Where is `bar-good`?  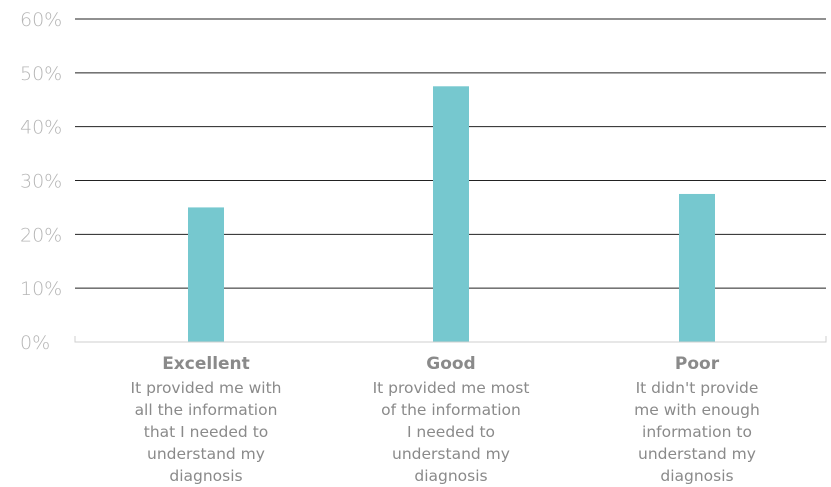 bar-good is located at coordinates (451, 214).